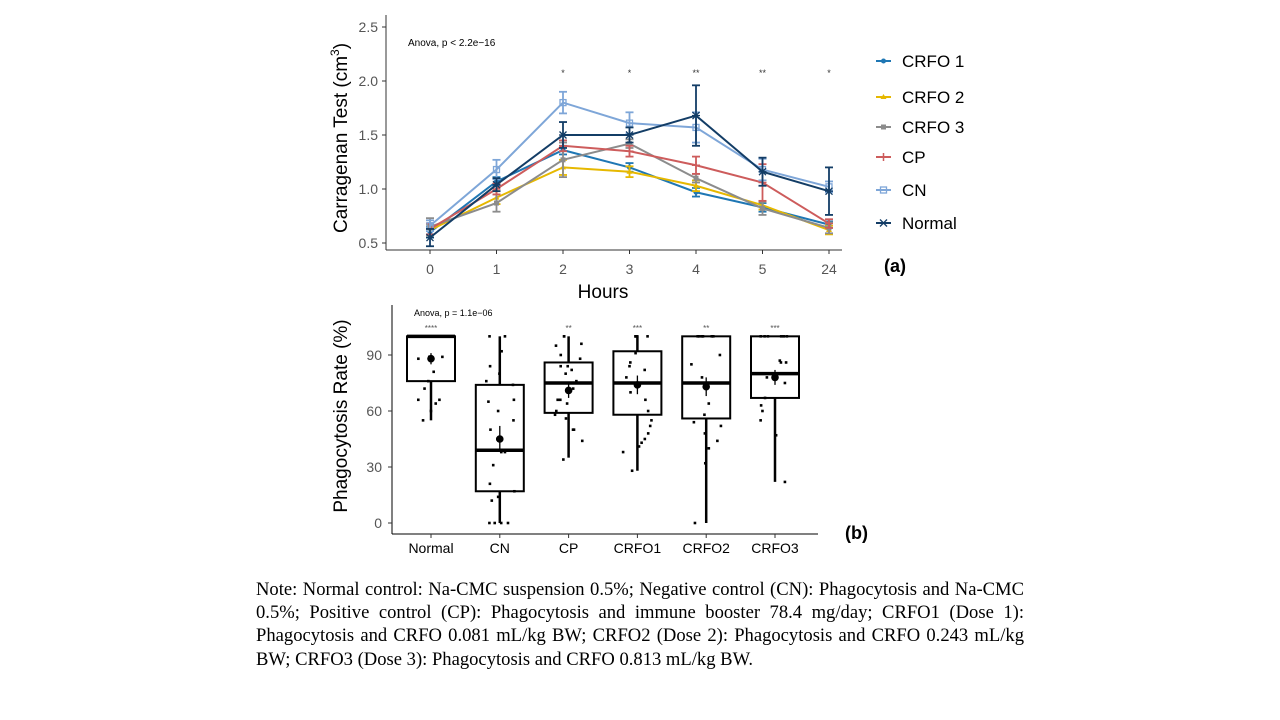 This screenshot has width=1280, height=720. I want to click on box-marks-group, so click(603, 429).